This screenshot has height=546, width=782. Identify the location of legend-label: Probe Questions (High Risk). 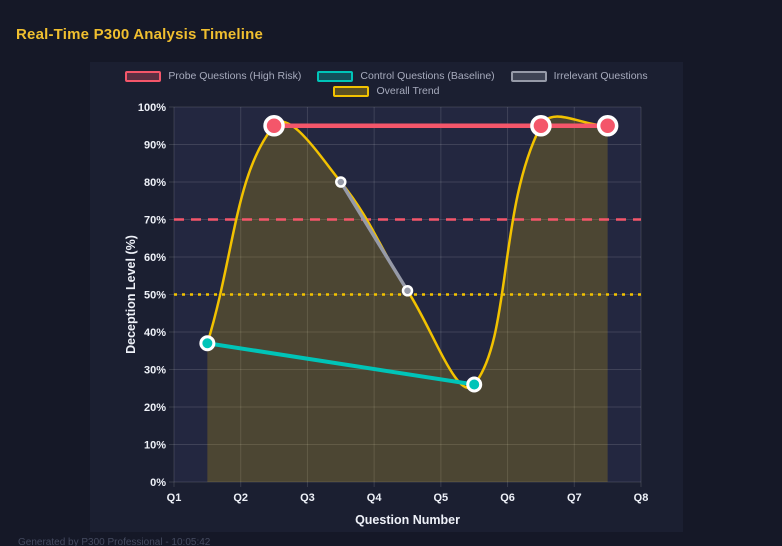
(235, 76).